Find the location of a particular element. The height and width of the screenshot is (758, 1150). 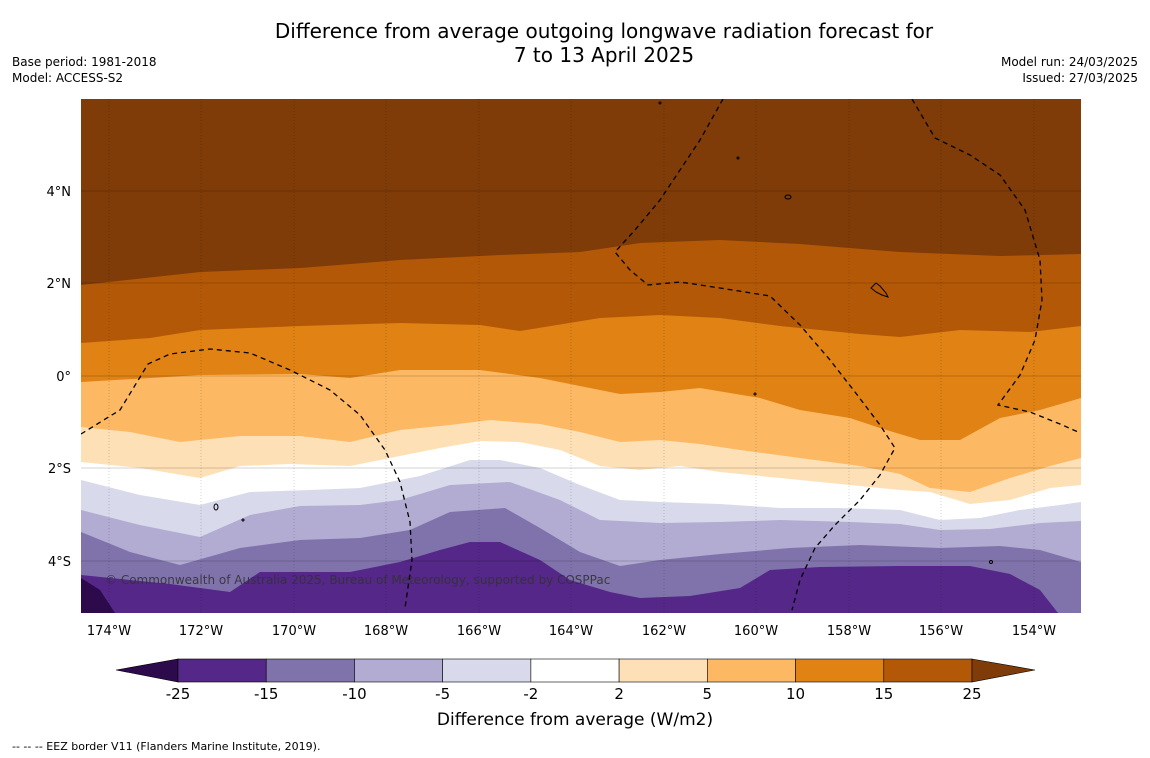

colorbar-labels: -25 -15 -10 -5 -2 2 5 10 15 25 is located at coordinates (574, 694).